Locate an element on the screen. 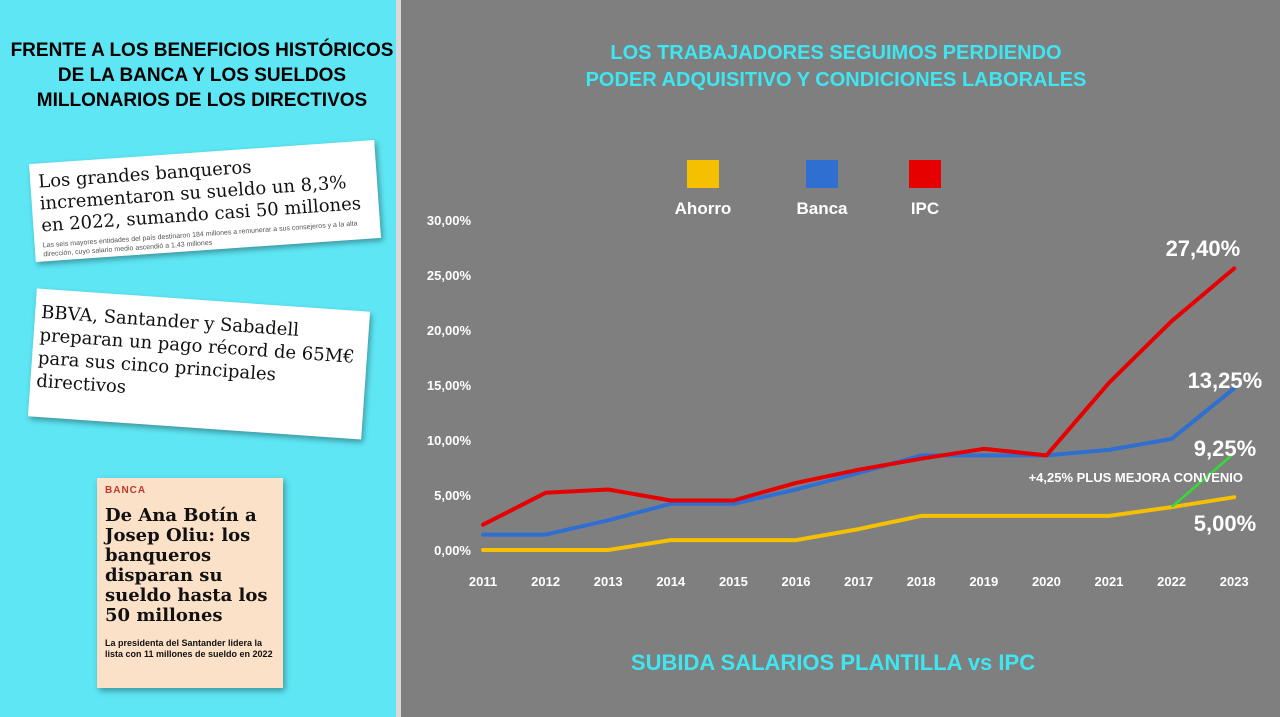 This screenshot has height=717, width=1280. series-line-banca is located at coordinates (859, 461).